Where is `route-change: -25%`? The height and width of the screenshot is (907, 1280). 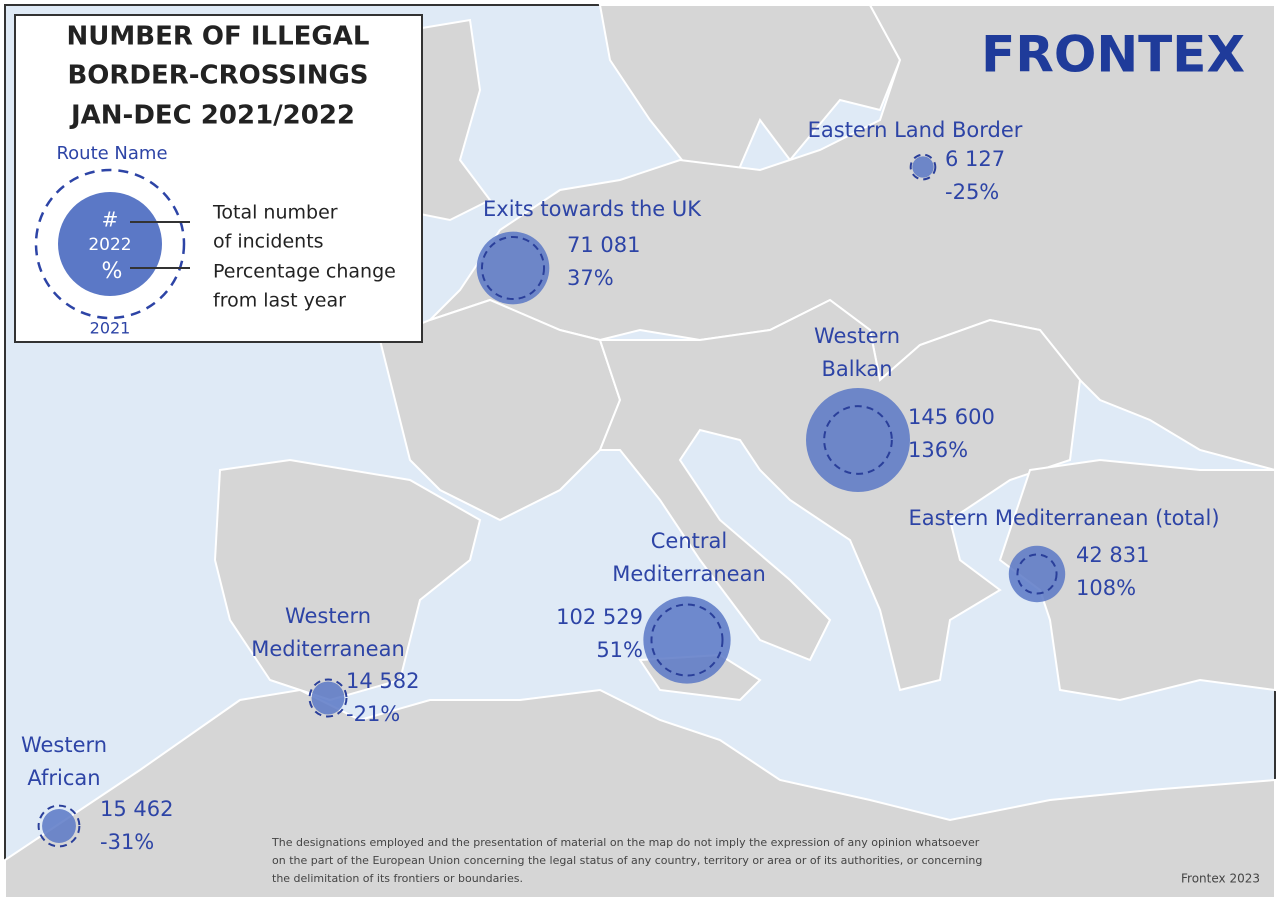
route-change: -25% is located at coordinates (972, 192).